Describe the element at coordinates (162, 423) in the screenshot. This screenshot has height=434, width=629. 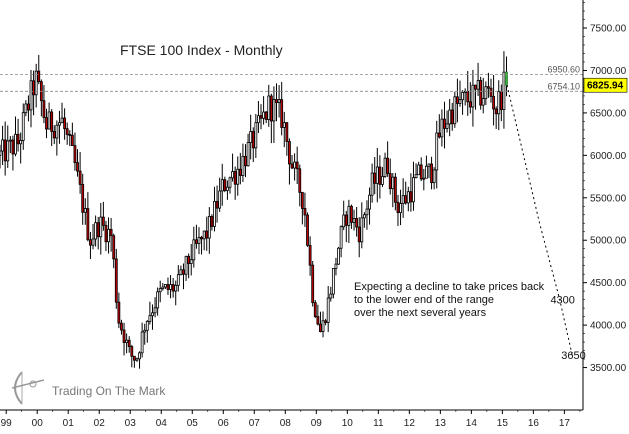
I see `x-tick-label: 04` at that location.